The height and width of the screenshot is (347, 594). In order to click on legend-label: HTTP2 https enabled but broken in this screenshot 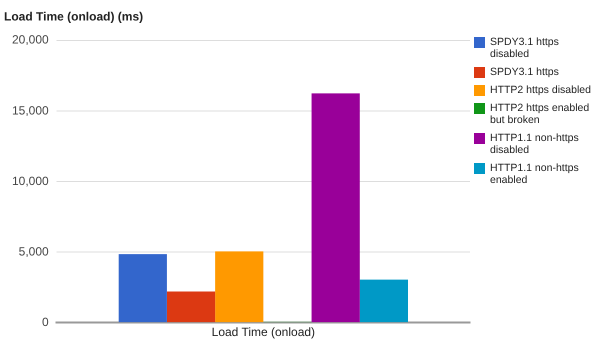, I will do `click(540, 114)`.